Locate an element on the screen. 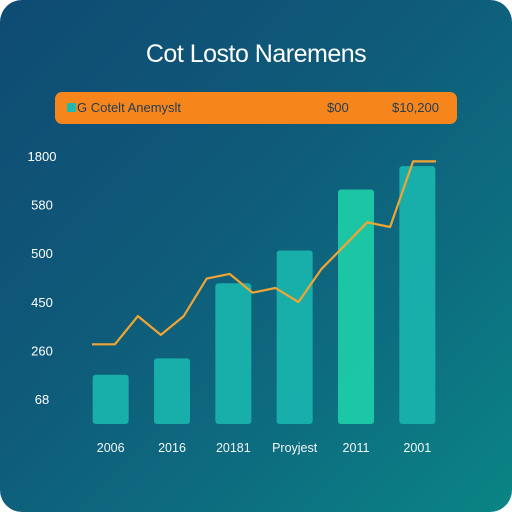 The width and height of the screenshot is (512, 512). x-tick-label: 2006 is located at coordinates (111, 448).